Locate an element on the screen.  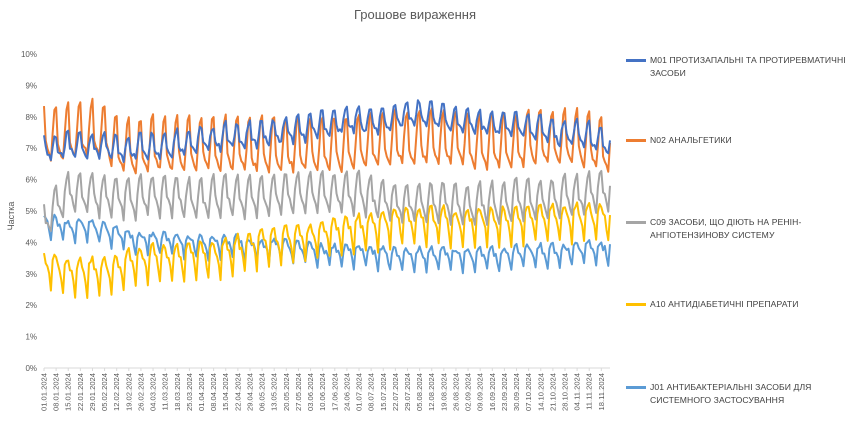
y-tick-label: 8% is located at coordinates (31, 117).